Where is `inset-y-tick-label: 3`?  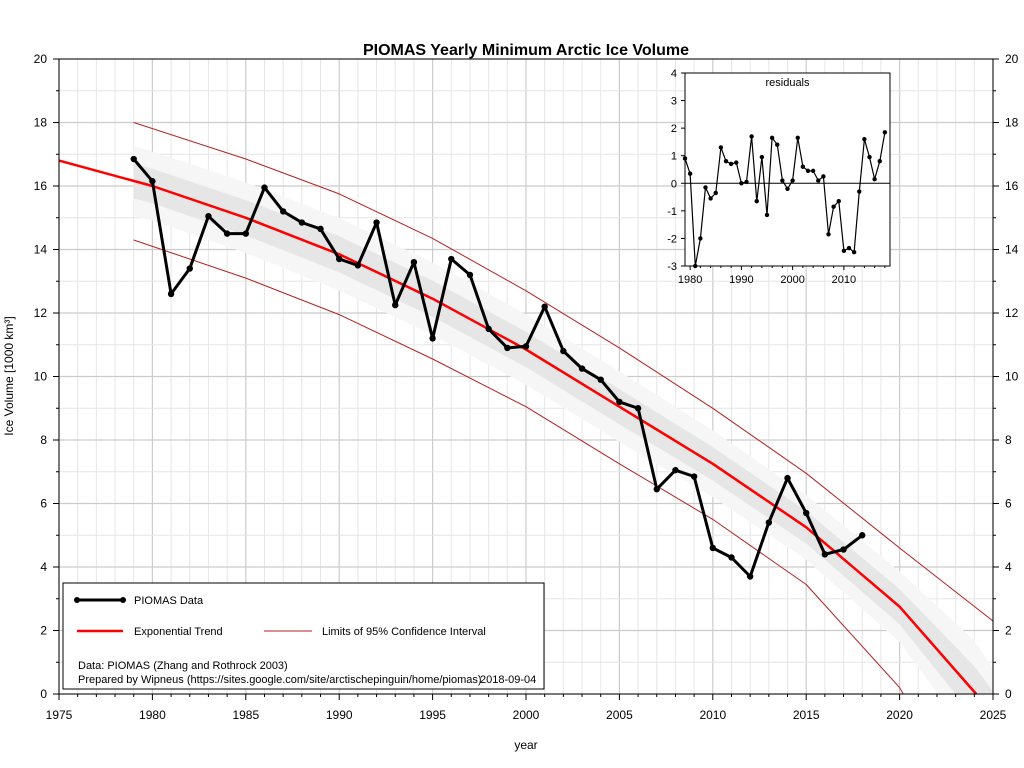
inset-y-tick-label: 3 is located at coordinates (674, 102).